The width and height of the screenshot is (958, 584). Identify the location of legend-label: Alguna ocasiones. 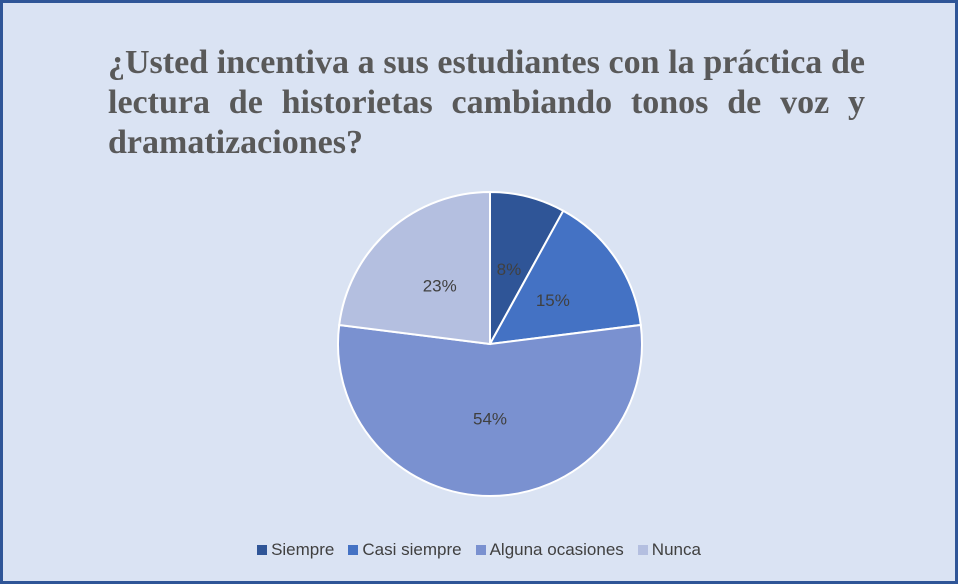
(556, 549).